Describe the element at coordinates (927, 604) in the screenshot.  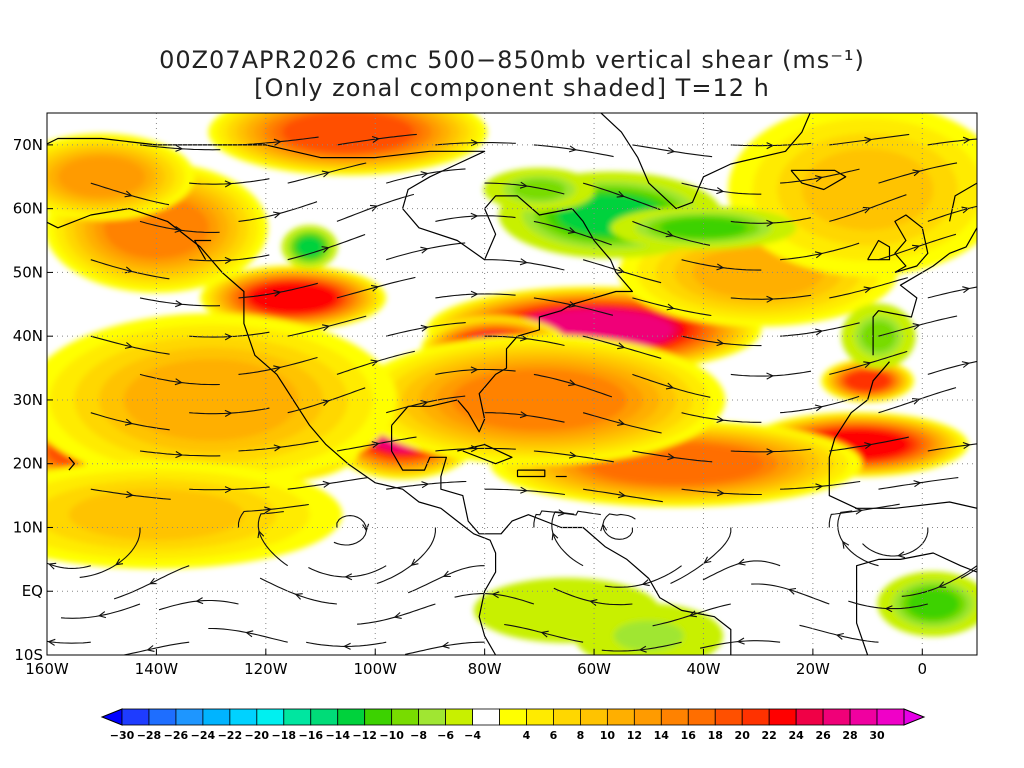
I see `negative-shear-patch` at that location.